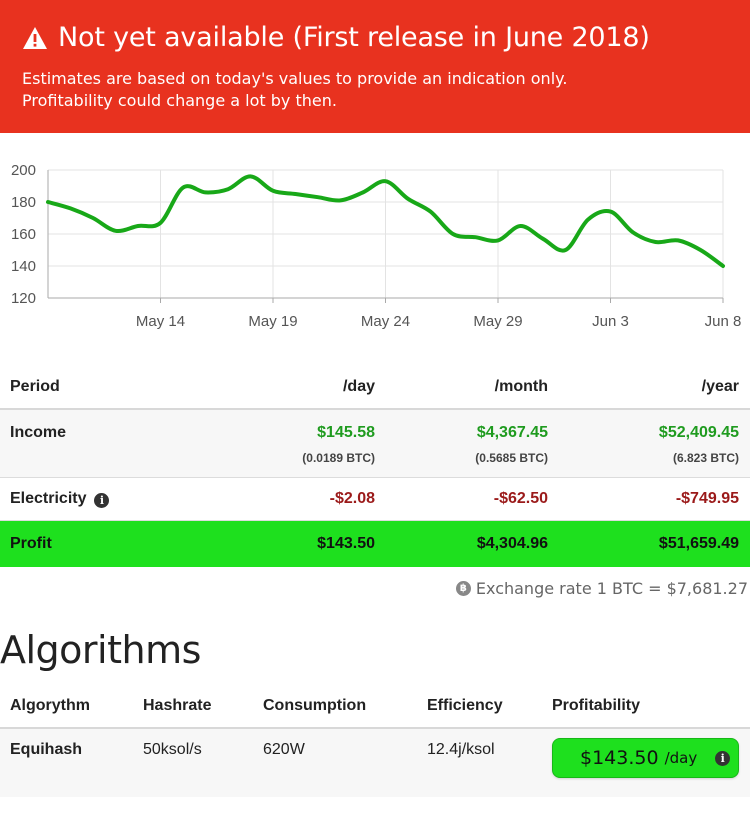  Describe the element at coordinates (698, 543) in the screenshot. I see `profit-year: $51,659.49` at that location.